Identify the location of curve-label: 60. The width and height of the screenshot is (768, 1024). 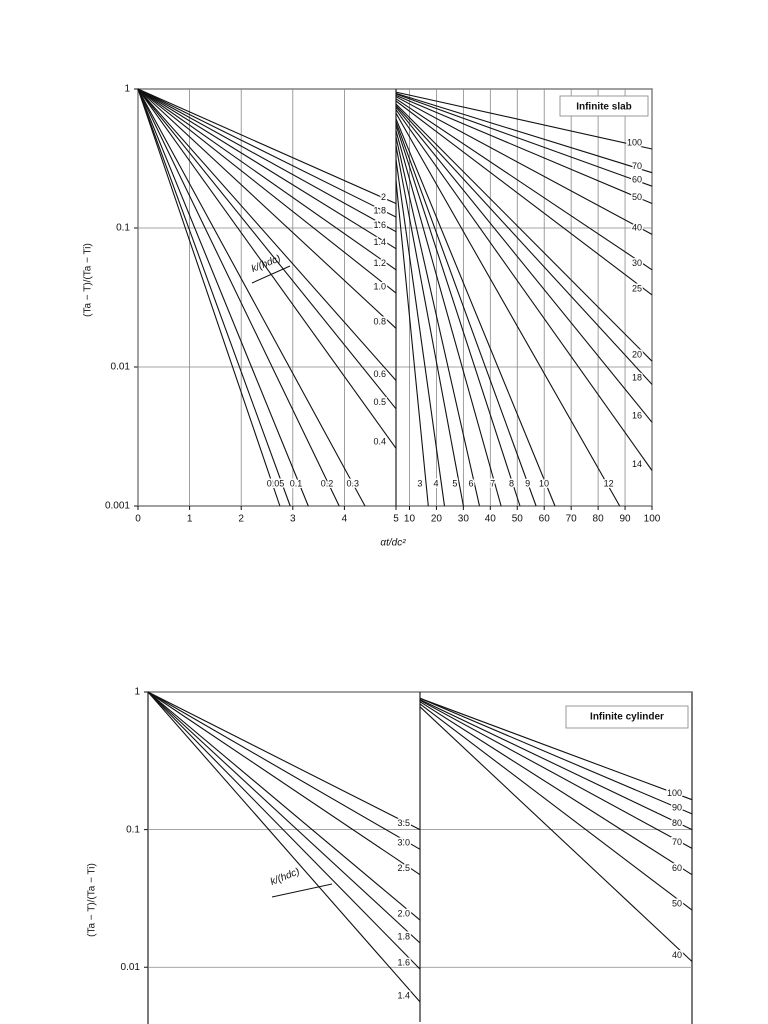
(637, 180).